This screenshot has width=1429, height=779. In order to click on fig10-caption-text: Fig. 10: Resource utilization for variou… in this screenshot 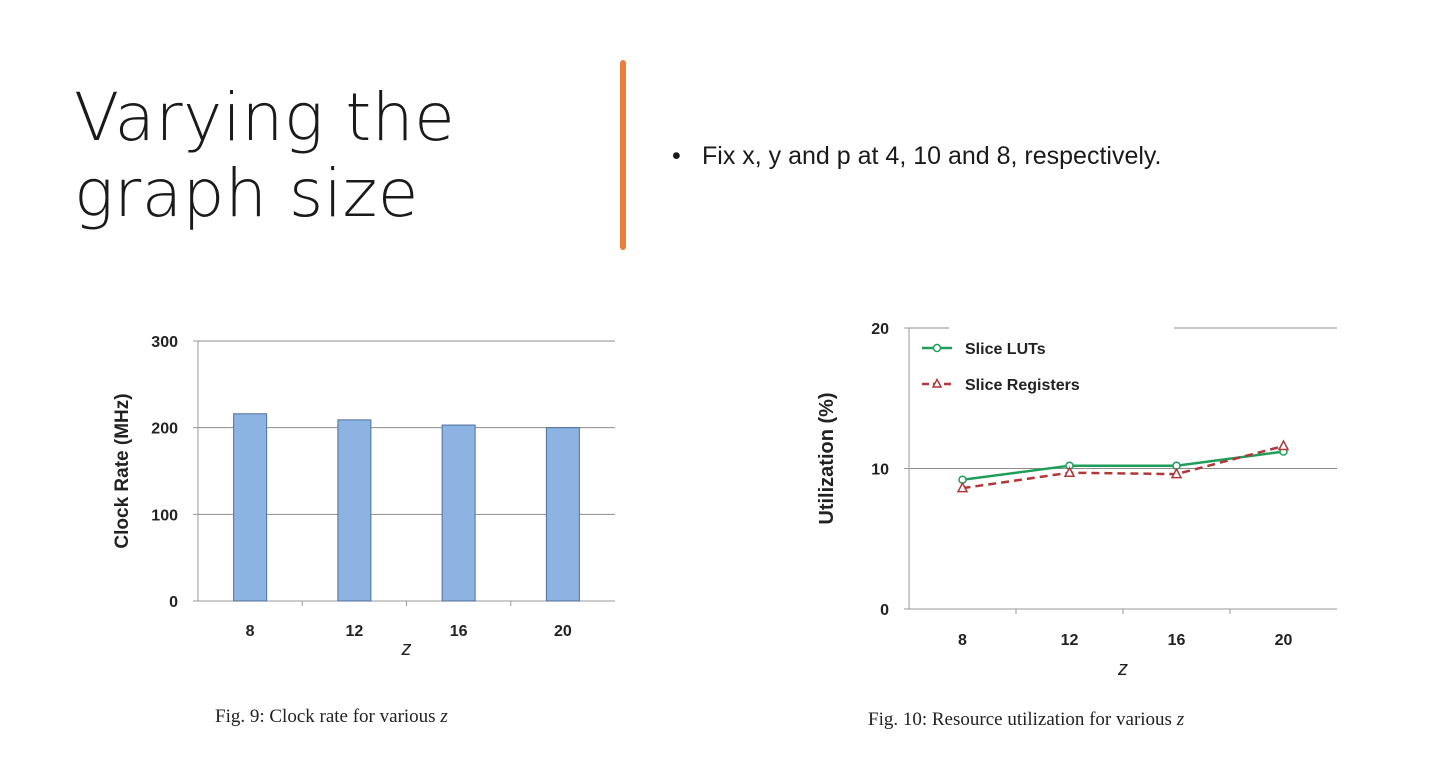, I will do `click(1022, 719)`.